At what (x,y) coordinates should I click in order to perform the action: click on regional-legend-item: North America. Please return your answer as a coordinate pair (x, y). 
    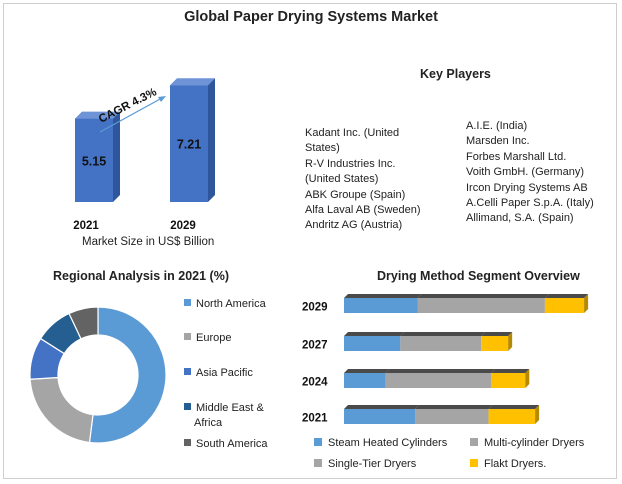
    Looking at the image, I should click on (225, 304).